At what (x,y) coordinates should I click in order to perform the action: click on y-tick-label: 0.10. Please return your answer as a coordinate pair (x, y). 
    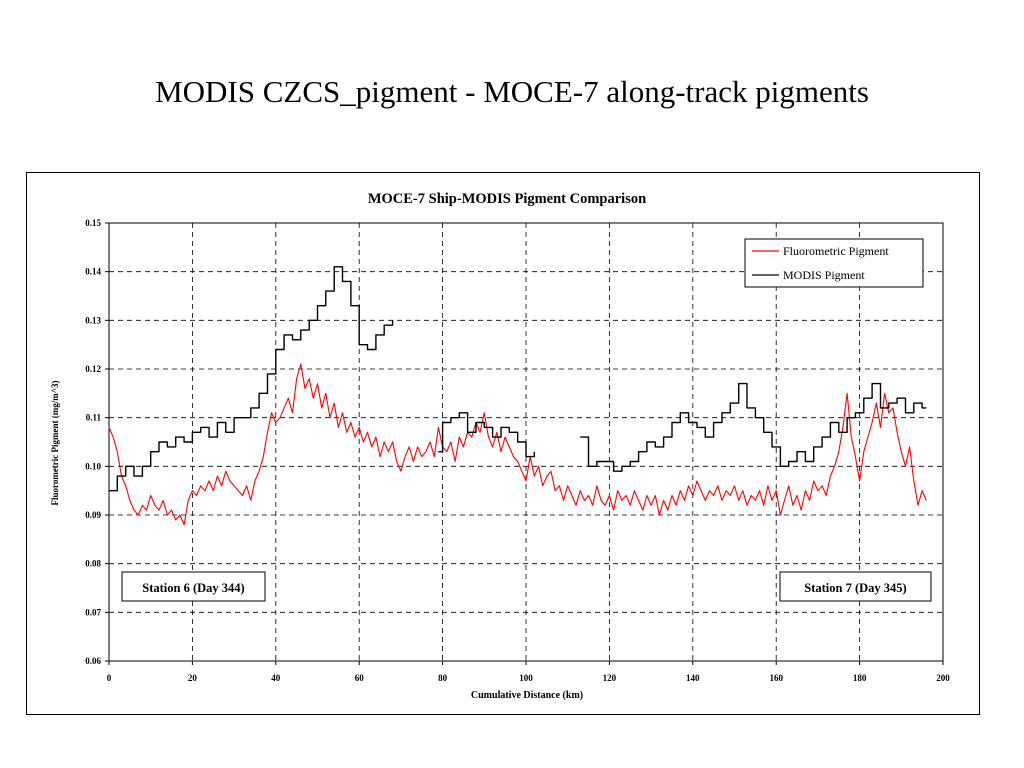
    Looking at the image, I should click on (93, 466).